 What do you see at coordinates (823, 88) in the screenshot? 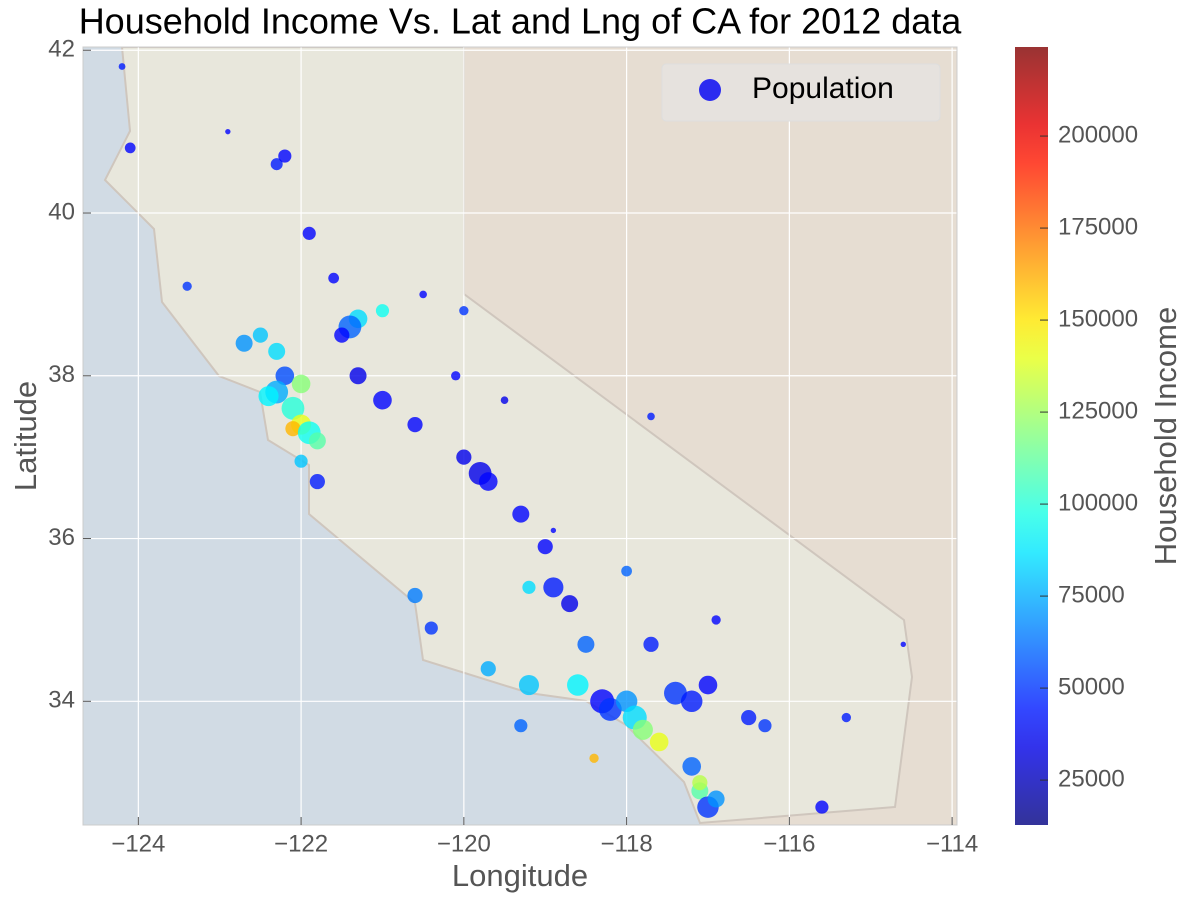
I see `legend-label: Population` at bounding box center [823, 88].